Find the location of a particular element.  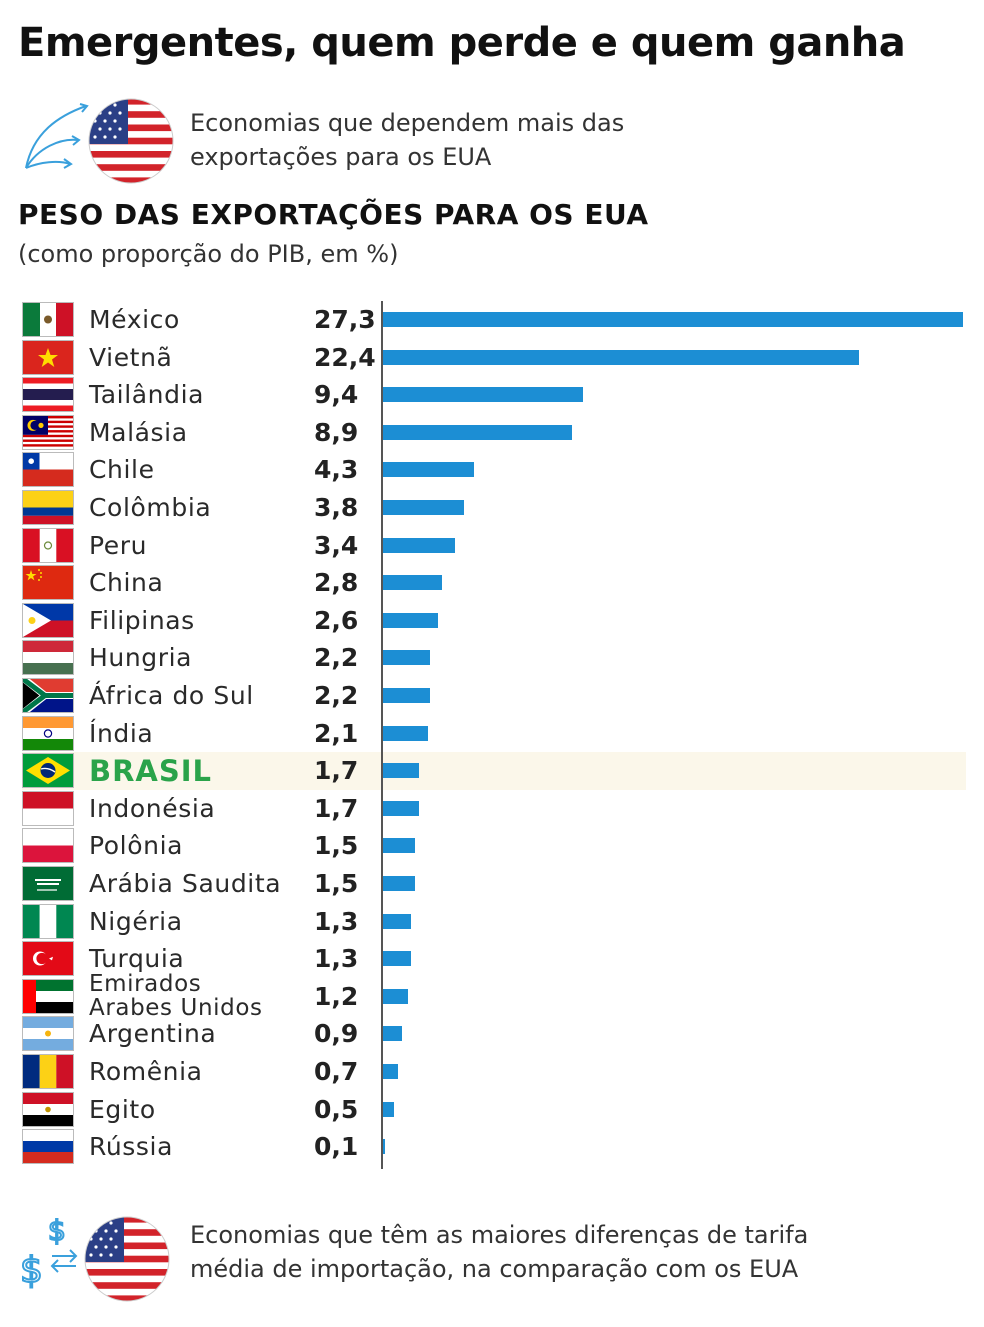

colombia-flag is located at coordinates (48, 507).